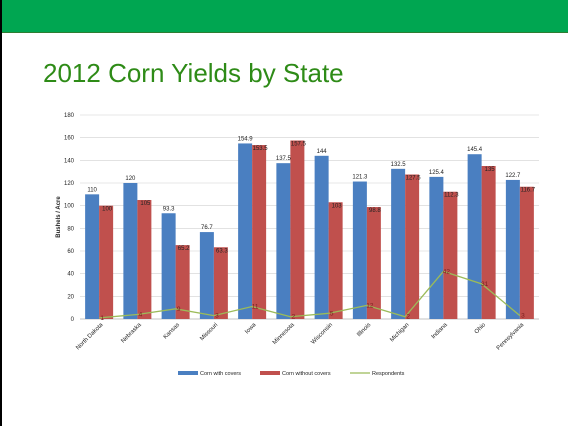 This screenshot has height=426, width=568. Describe the element at coordinates (399, 332) in the screenshot. I see `x-tick-label: Michigan` at that location.